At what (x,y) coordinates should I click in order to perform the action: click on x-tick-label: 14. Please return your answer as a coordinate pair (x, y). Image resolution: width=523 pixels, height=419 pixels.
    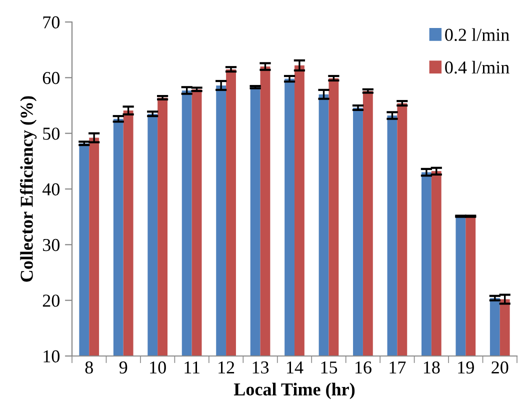
    Looking at the image, I should click on (295, 367).